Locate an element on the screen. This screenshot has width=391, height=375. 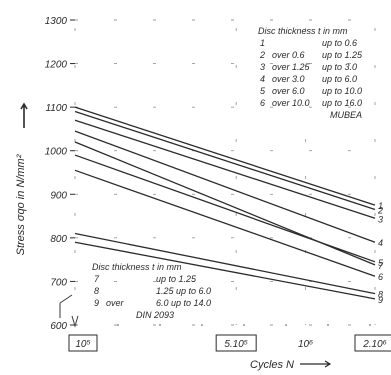
legend-entry-num: 1 is located at coordinates (262, 43).